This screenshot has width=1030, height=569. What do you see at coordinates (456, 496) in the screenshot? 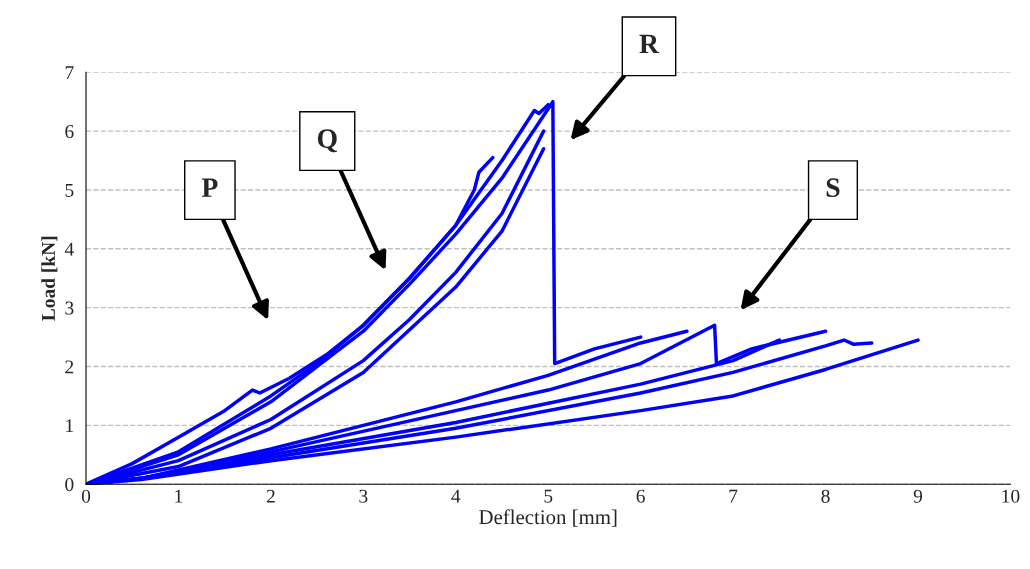
I see `x-tick-label: 4` at bounding box center [456, 496].